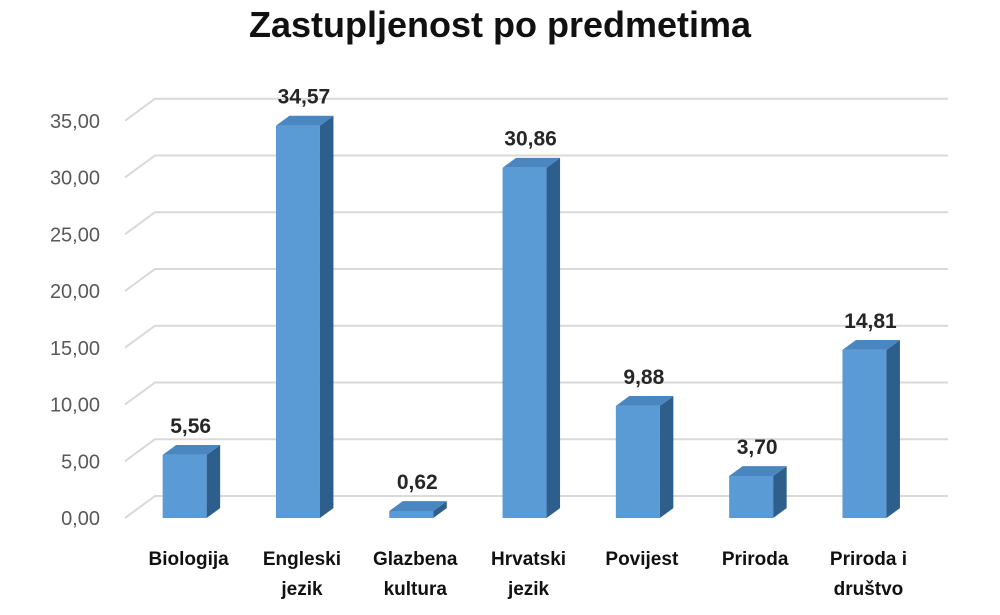  Describe the element at coordinates (415, 574) in the screenshot. I see `category-label: Glazbena kultura` at that location.